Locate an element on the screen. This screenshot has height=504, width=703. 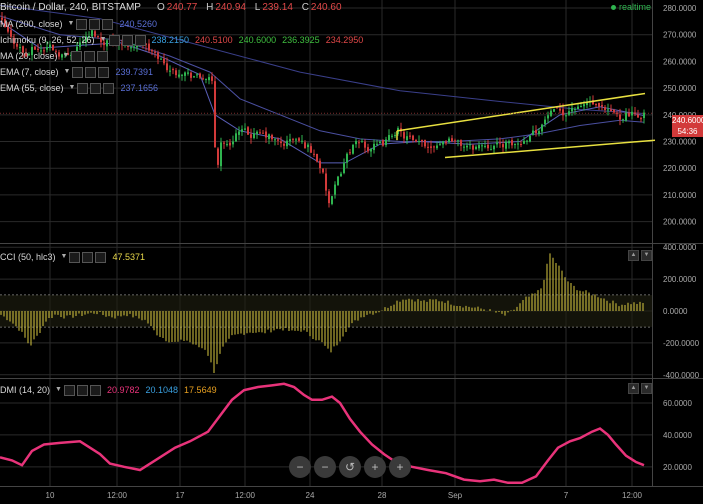
cci-name: CCI (50, hlc3) is located at coordinates (28, 257).